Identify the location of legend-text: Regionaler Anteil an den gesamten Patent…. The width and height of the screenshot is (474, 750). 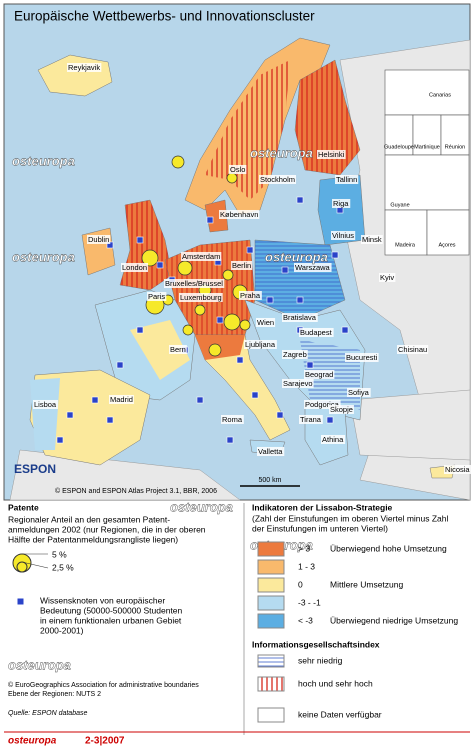
(89, 519).